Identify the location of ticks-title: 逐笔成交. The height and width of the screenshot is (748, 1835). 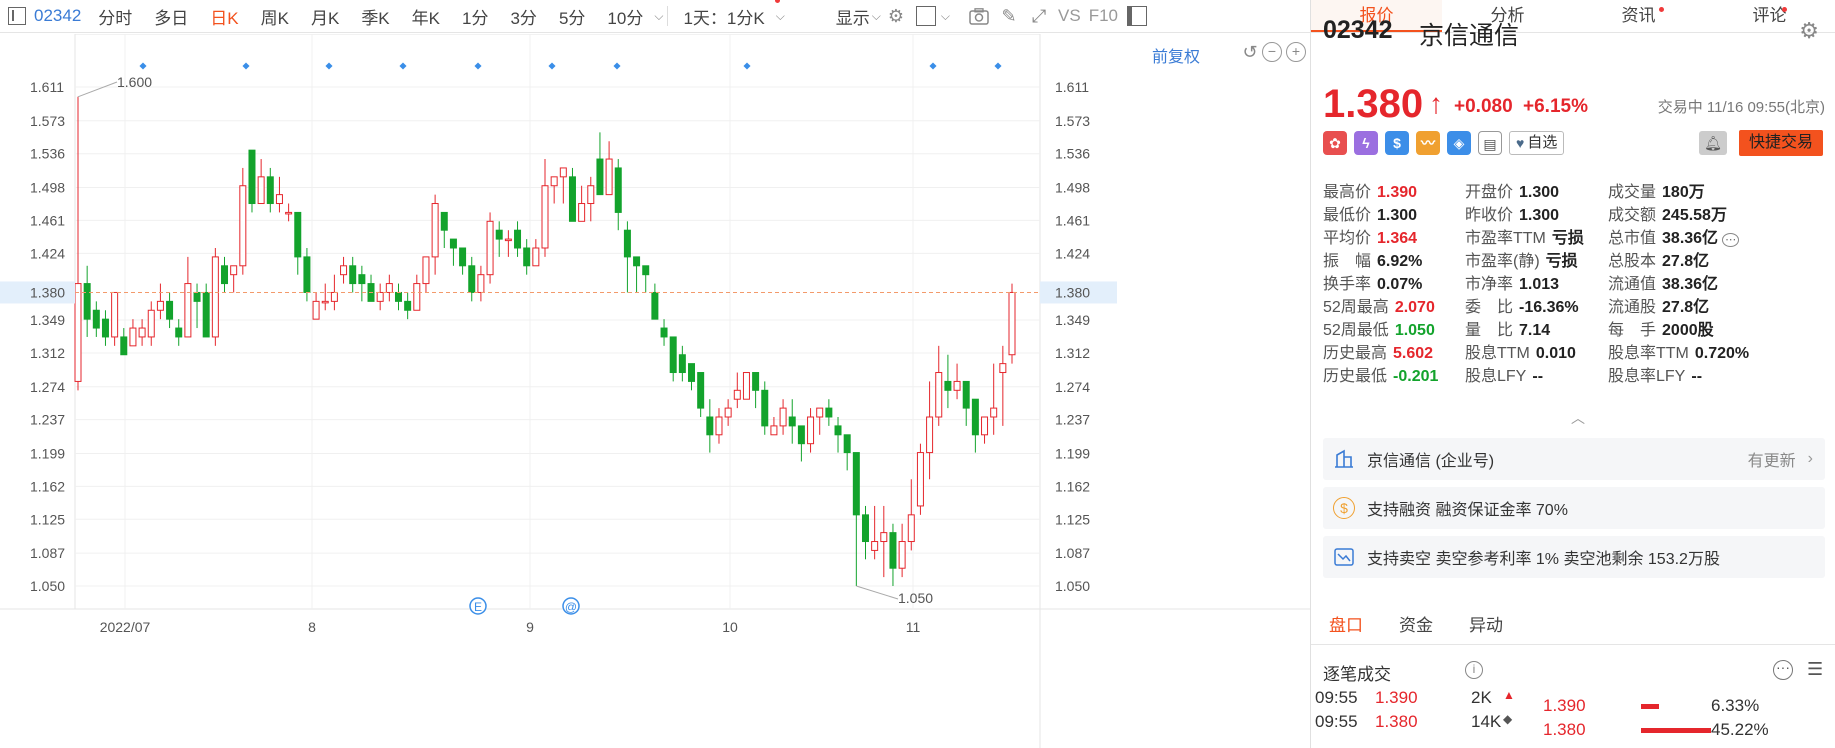
(1357, 674).